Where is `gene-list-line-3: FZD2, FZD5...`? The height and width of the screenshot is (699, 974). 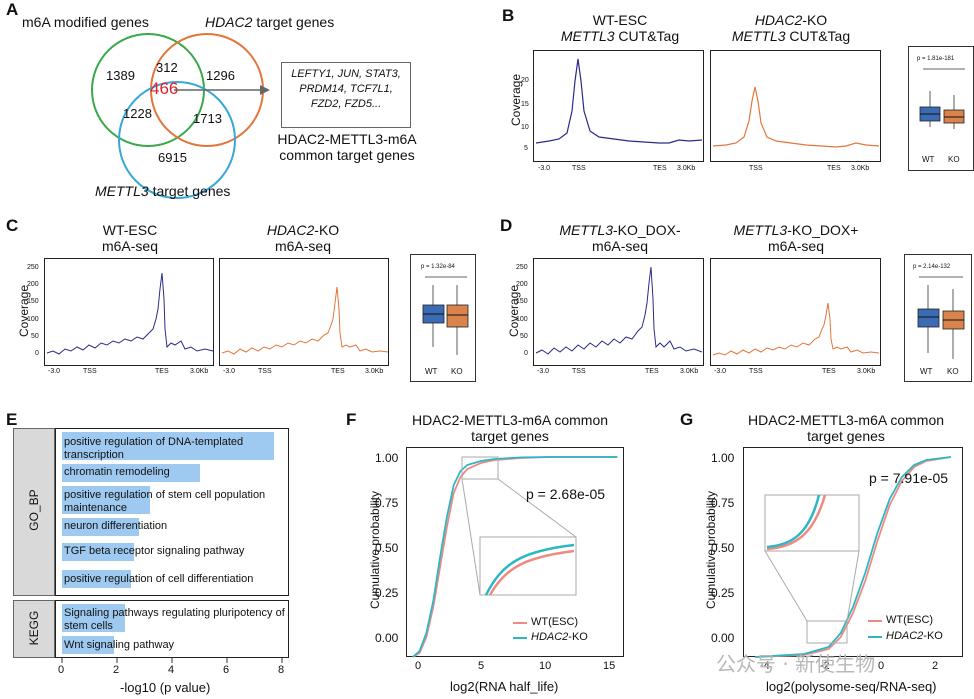
gene-list-line-3: FZD2, FZD5... is located at coordinates (346, 104).